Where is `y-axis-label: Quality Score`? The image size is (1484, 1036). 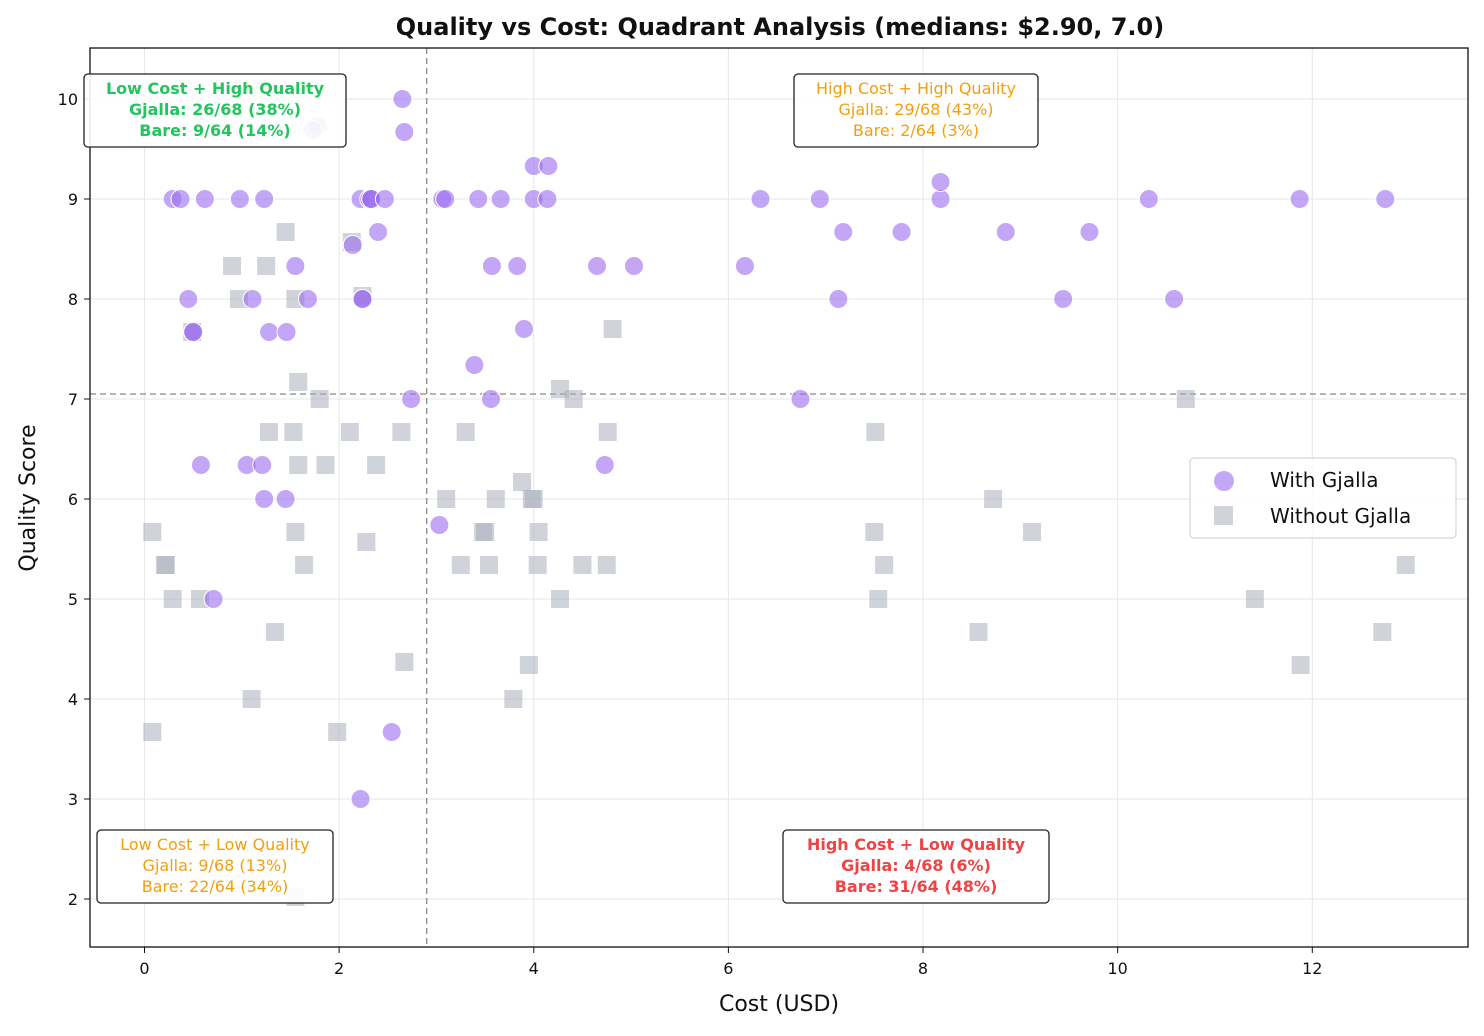 y-axis-label: Quality Score is located at coordinates (28, 497).